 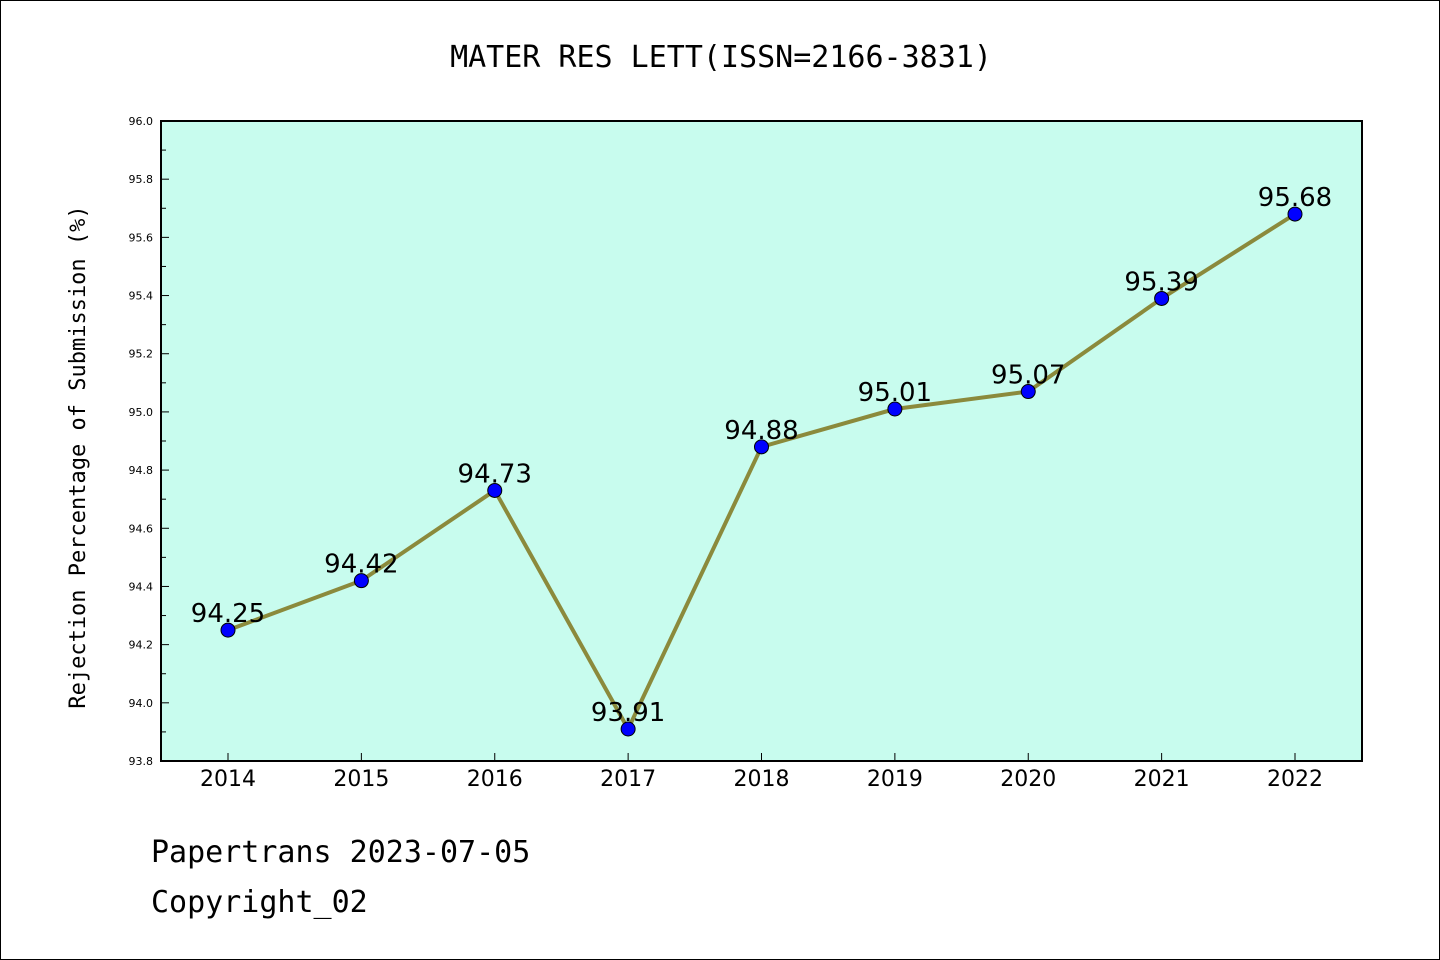 I want to click on y-tick-label: 95.2, so click(x=141, y=354).